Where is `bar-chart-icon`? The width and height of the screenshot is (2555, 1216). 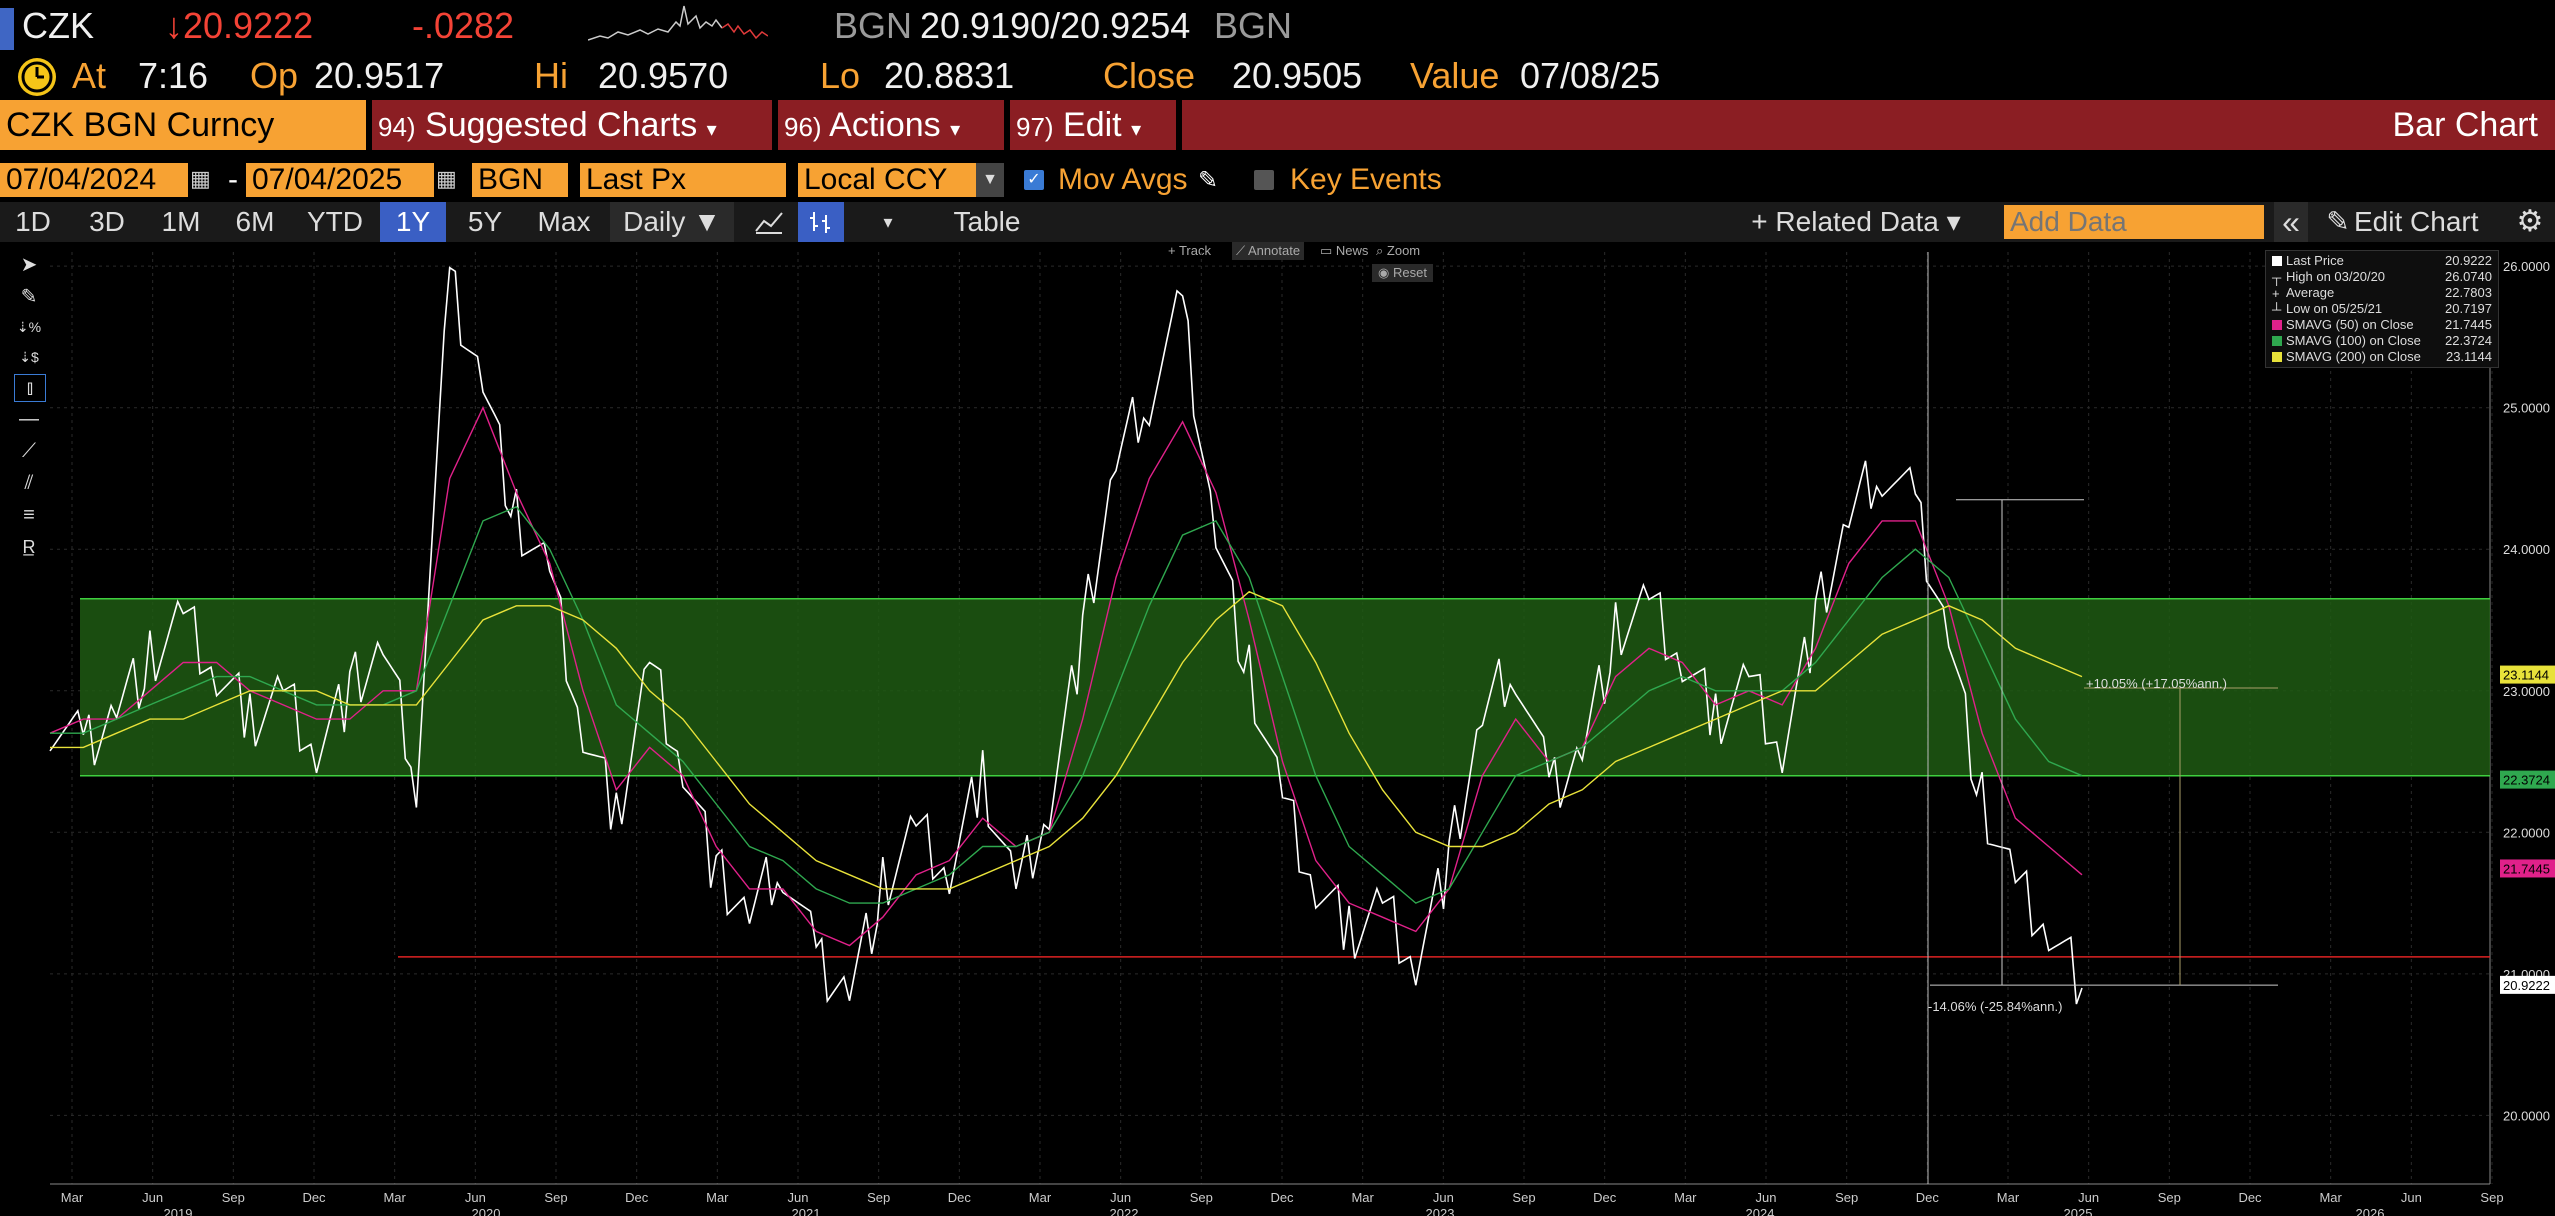
bar-chart-icon is located at coordinates (821, 222).